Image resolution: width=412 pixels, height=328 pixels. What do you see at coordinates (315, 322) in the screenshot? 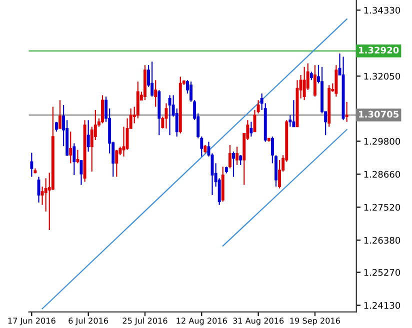
I see `x-tick-label: 19 Sep 2016` at bounding box center [315, 322].